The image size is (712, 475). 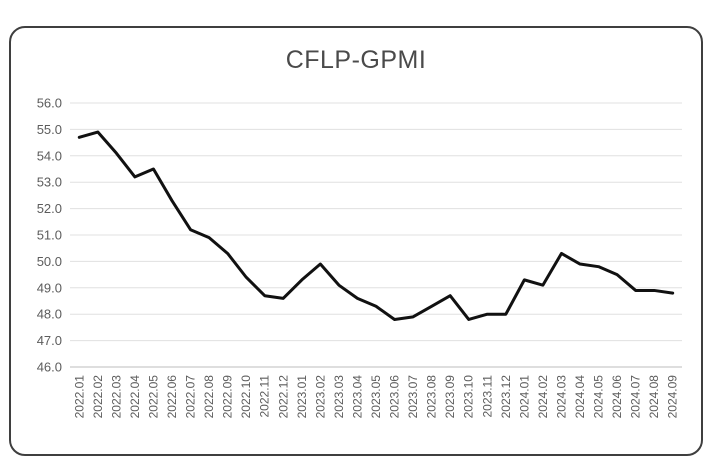 What do you see at coordinates (357, 397) in the screenshot?
I see `x-tick-label: 2023.04` at bounding box center [357, 397].